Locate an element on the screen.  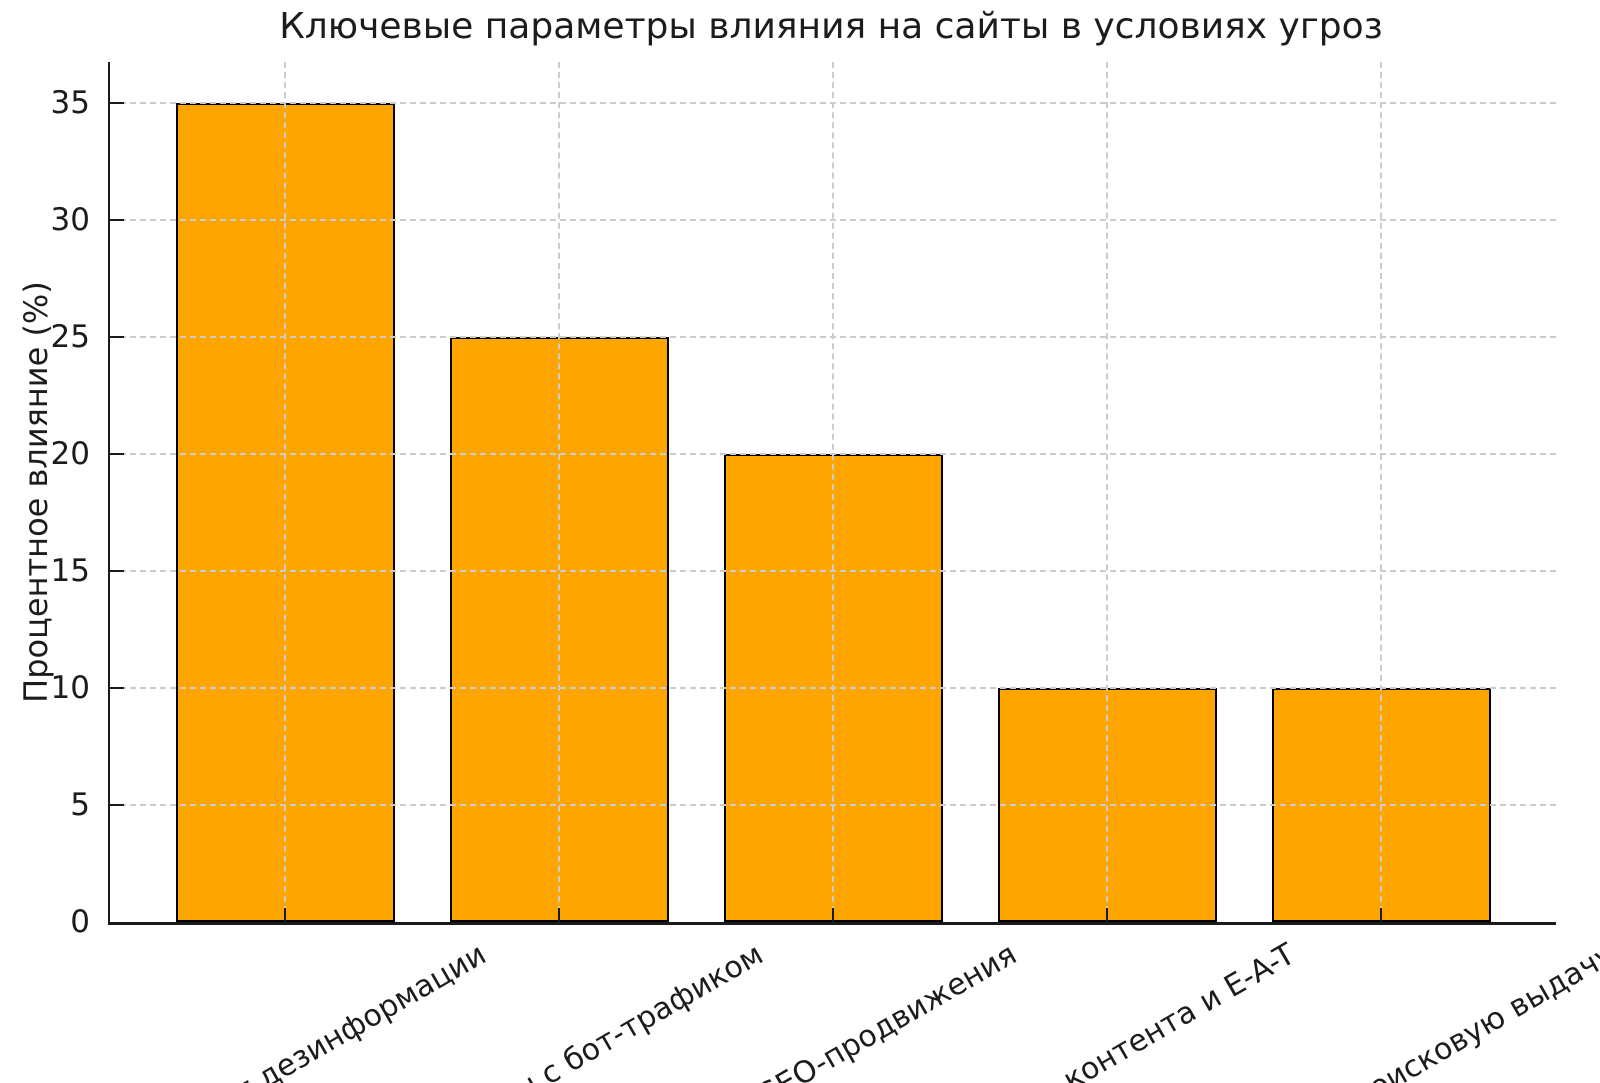
y-tick-label-10: 10 is located at coordinates (70, 688).